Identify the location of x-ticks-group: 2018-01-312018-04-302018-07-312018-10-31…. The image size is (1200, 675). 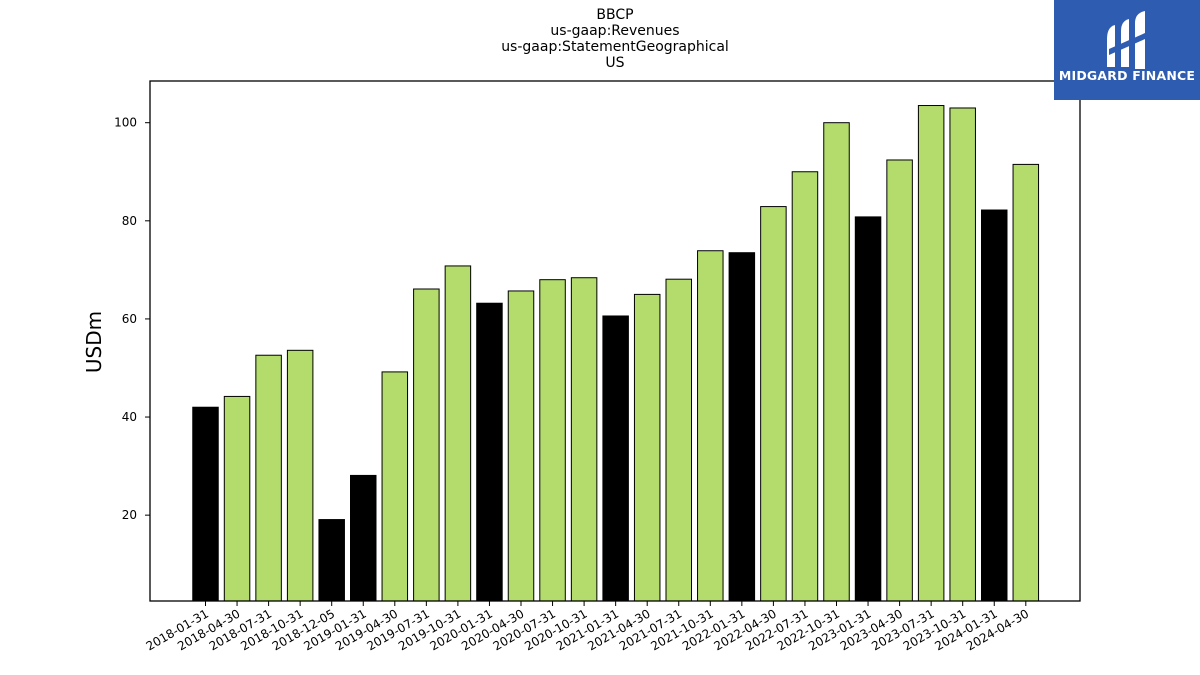
(587, 627).